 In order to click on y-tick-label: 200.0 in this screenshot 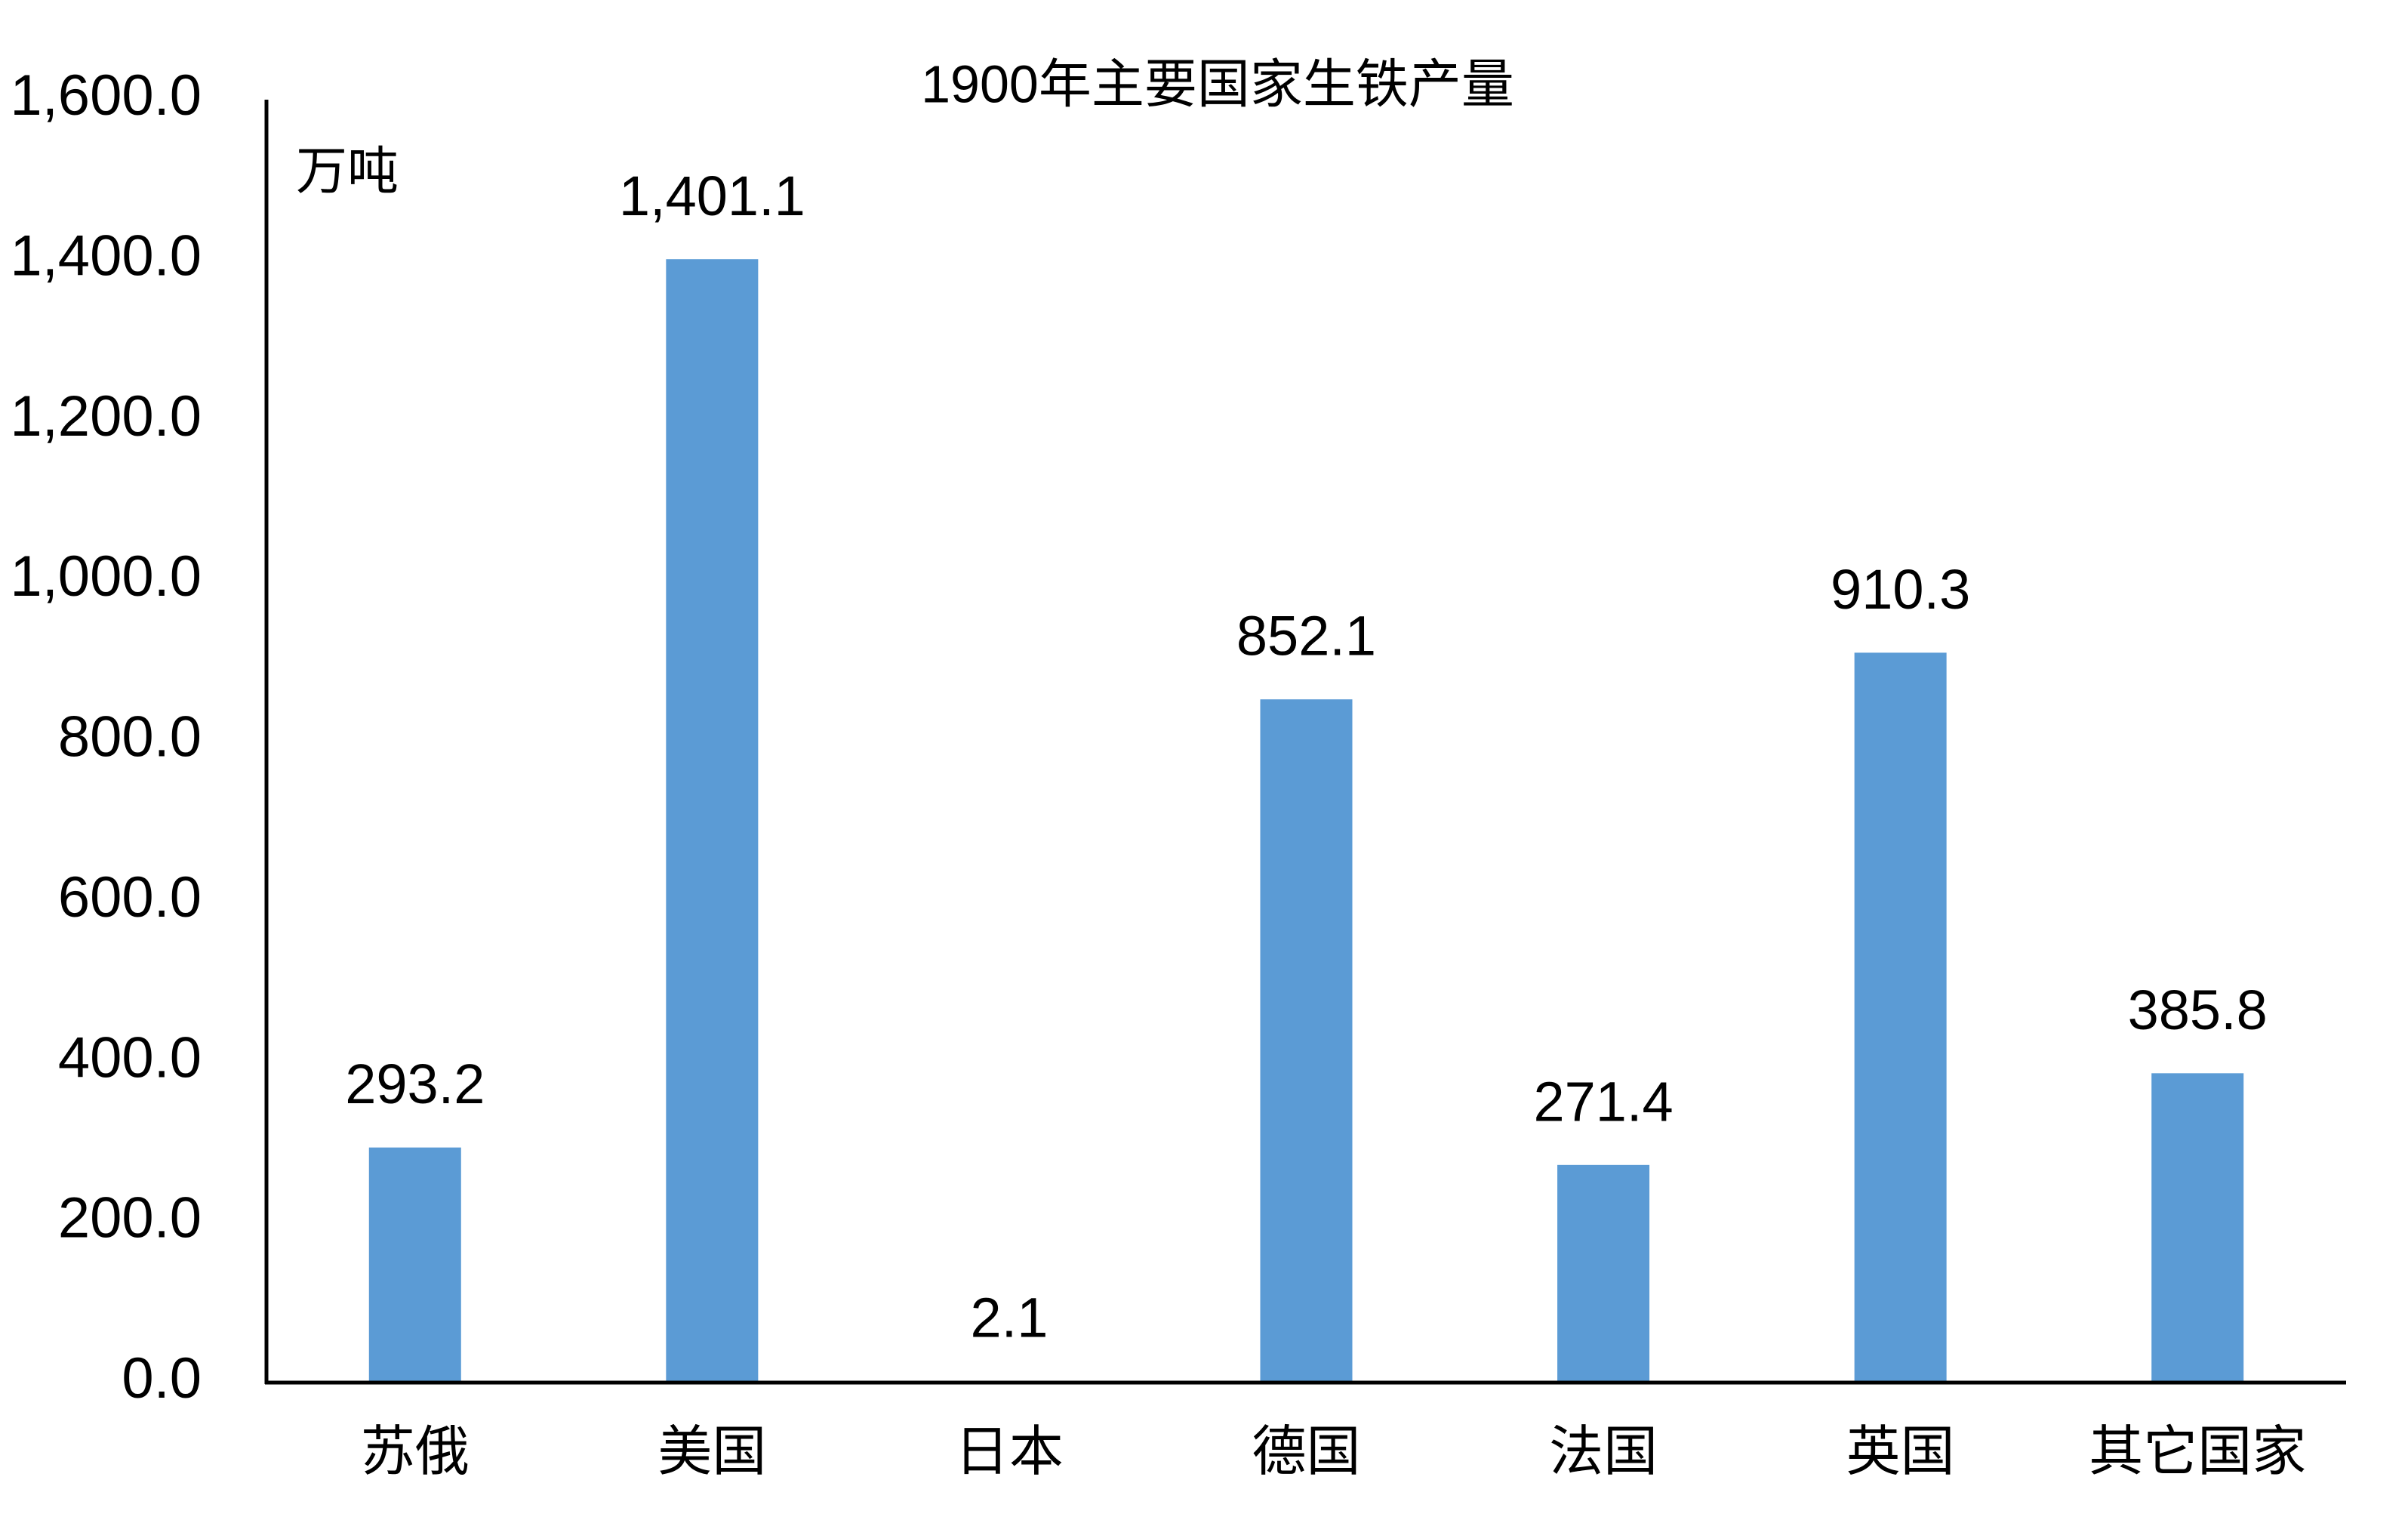, I will do `click(130, 1218)`.